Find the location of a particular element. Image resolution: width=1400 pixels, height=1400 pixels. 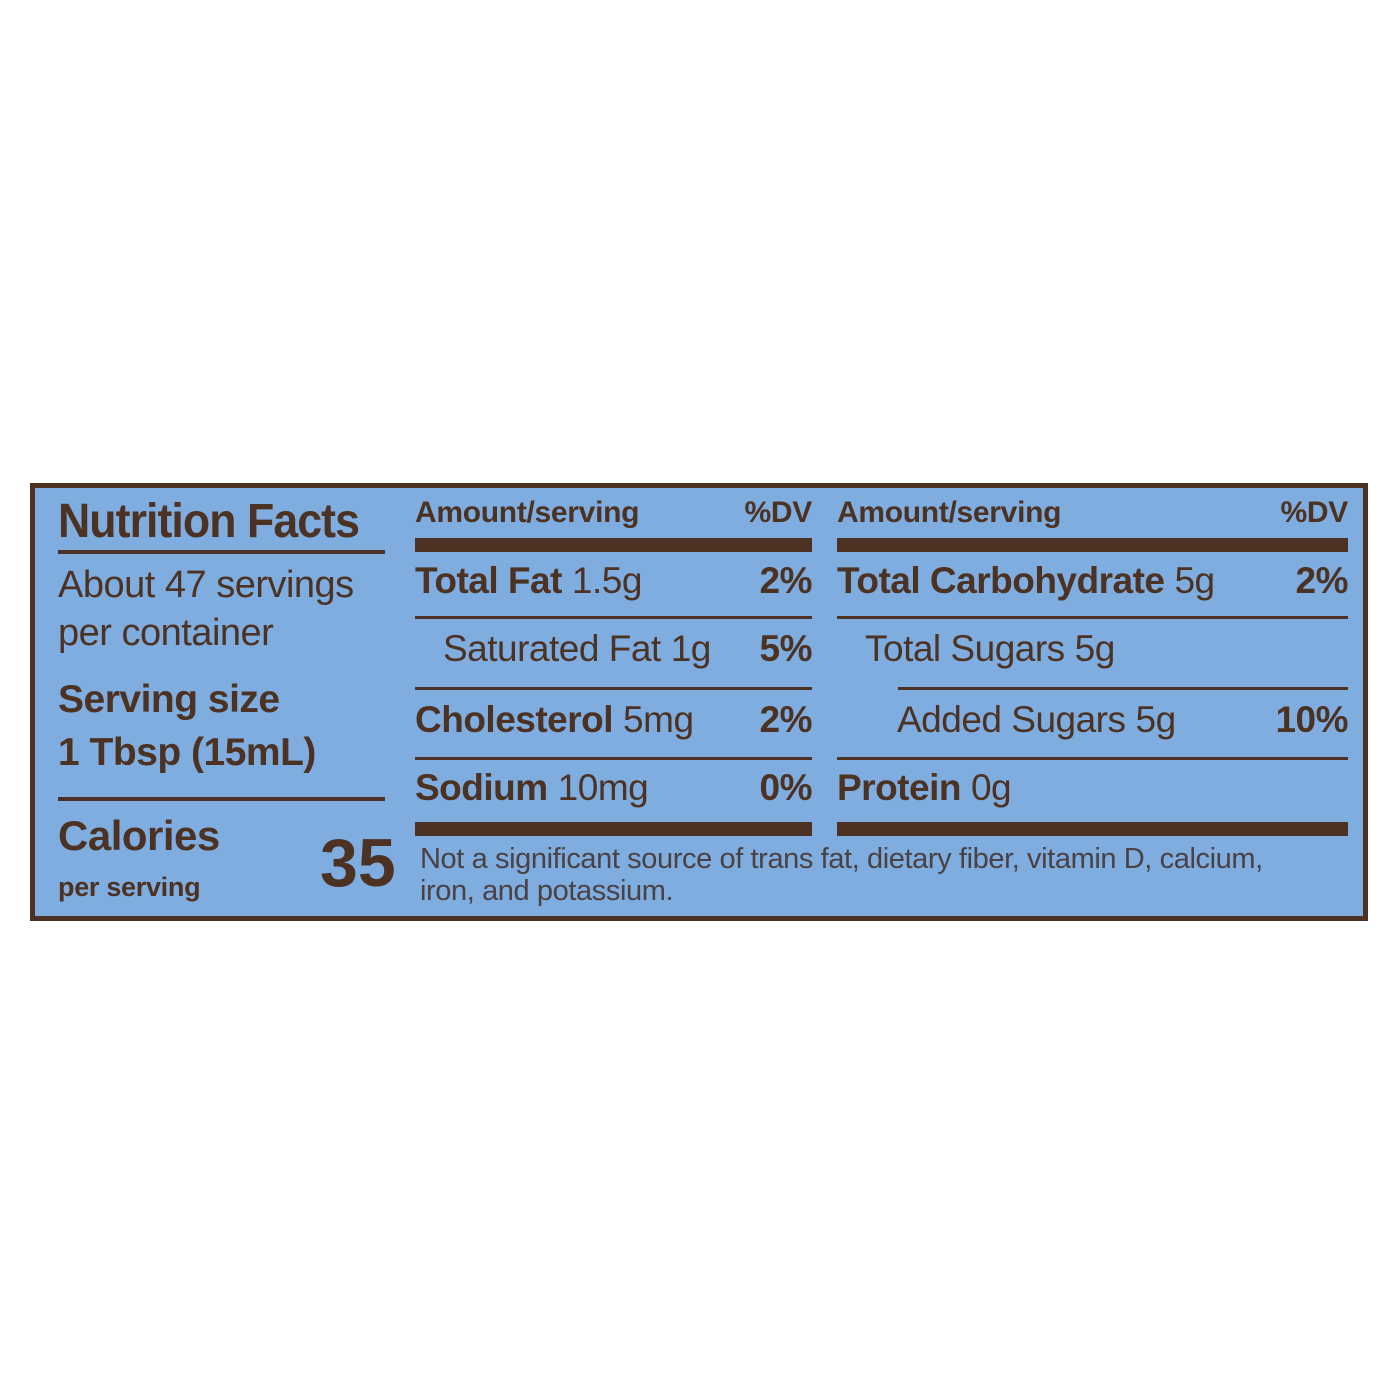

nutrient-name: Protein is located at coordinates (899, 787).